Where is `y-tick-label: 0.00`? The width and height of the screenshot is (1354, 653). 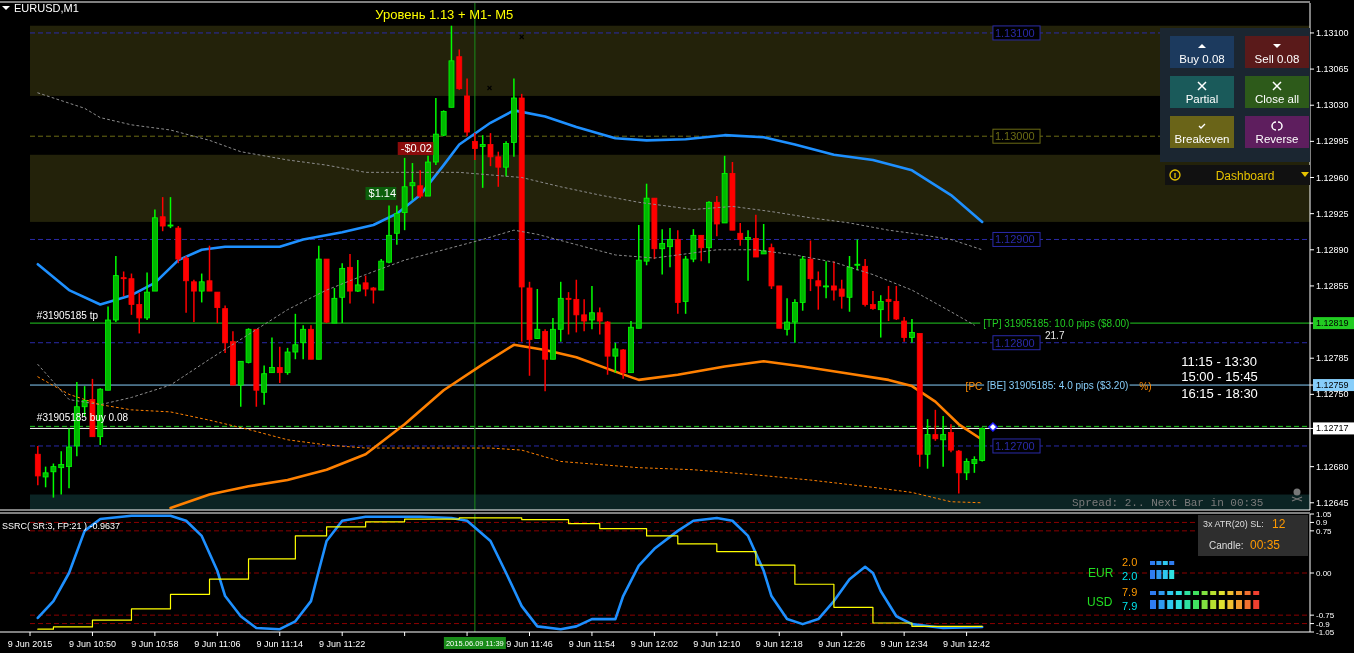 y-tick-label: 0.00 is located at coordinates (1324, 573).